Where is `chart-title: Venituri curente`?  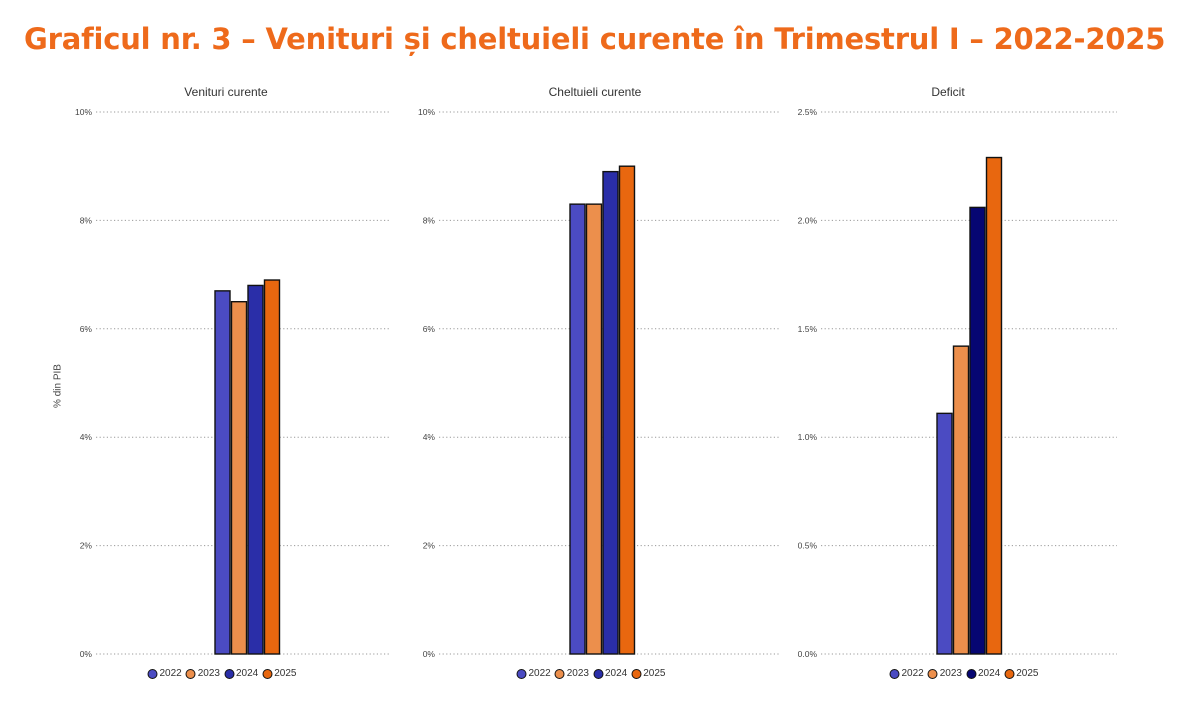 chart-title: Venituri curente is located at coordinates (226, 92).